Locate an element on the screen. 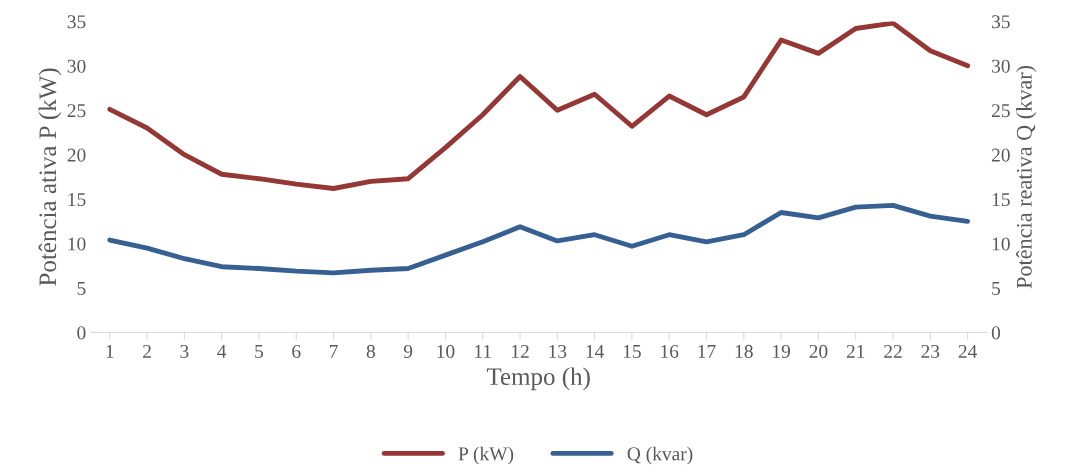 The image size is (1072, 475). x-tick-label: 13 is located at coordinates (558, 351).